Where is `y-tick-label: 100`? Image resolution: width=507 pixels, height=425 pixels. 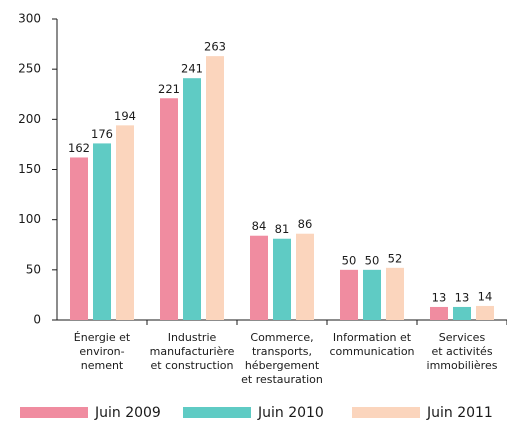
y-tick-label: 100 is located at coordinates (29, 219).